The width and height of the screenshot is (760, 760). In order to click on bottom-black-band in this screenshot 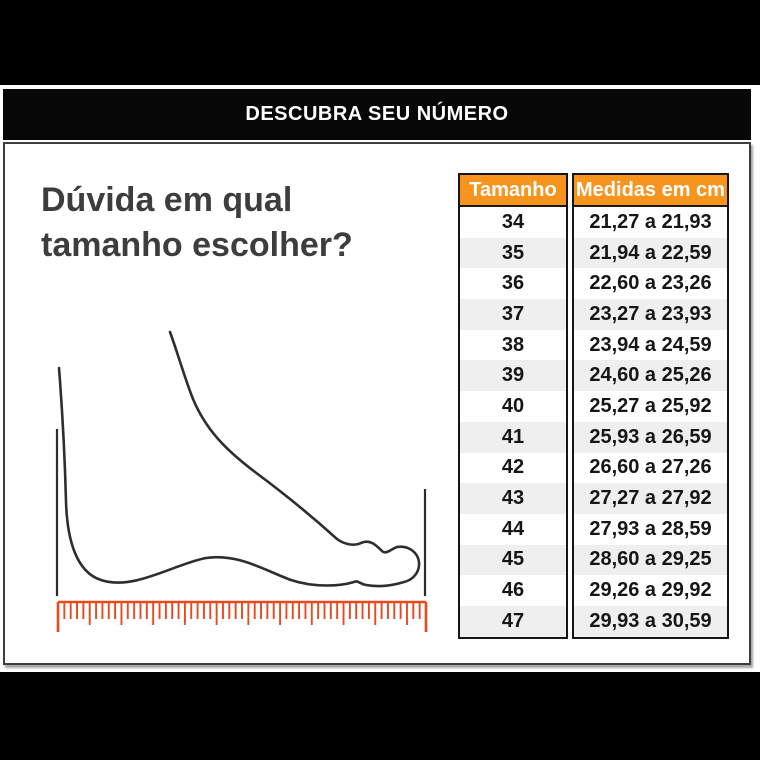, I will do `click(380, 716)`.